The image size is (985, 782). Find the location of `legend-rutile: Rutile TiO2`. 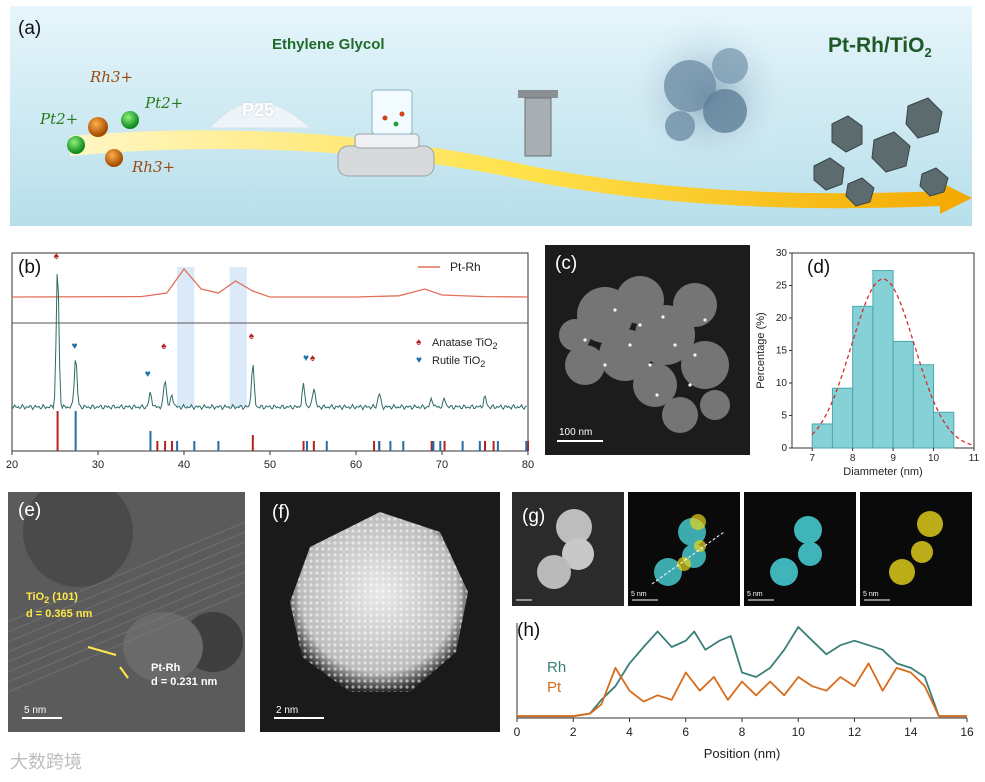

legend-rutile: Rutile TiO2 is located at coordinates (459, 362).